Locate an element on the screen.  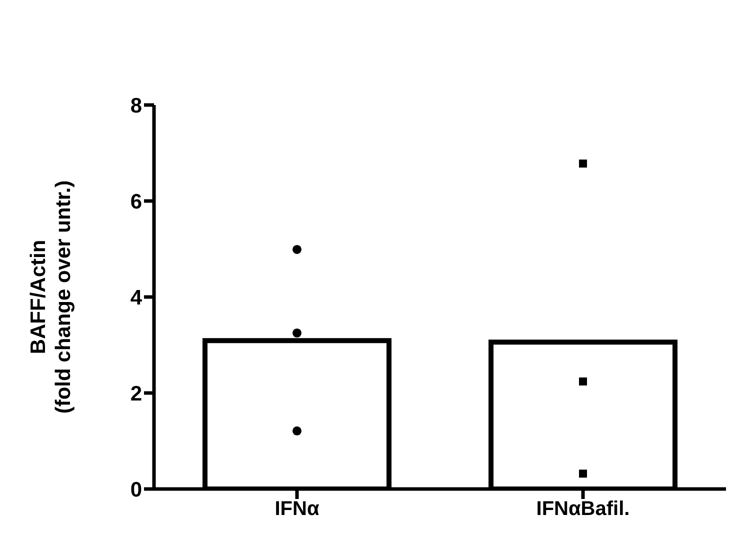
y-tick-label: 4 is located at coordinates (136, 298).